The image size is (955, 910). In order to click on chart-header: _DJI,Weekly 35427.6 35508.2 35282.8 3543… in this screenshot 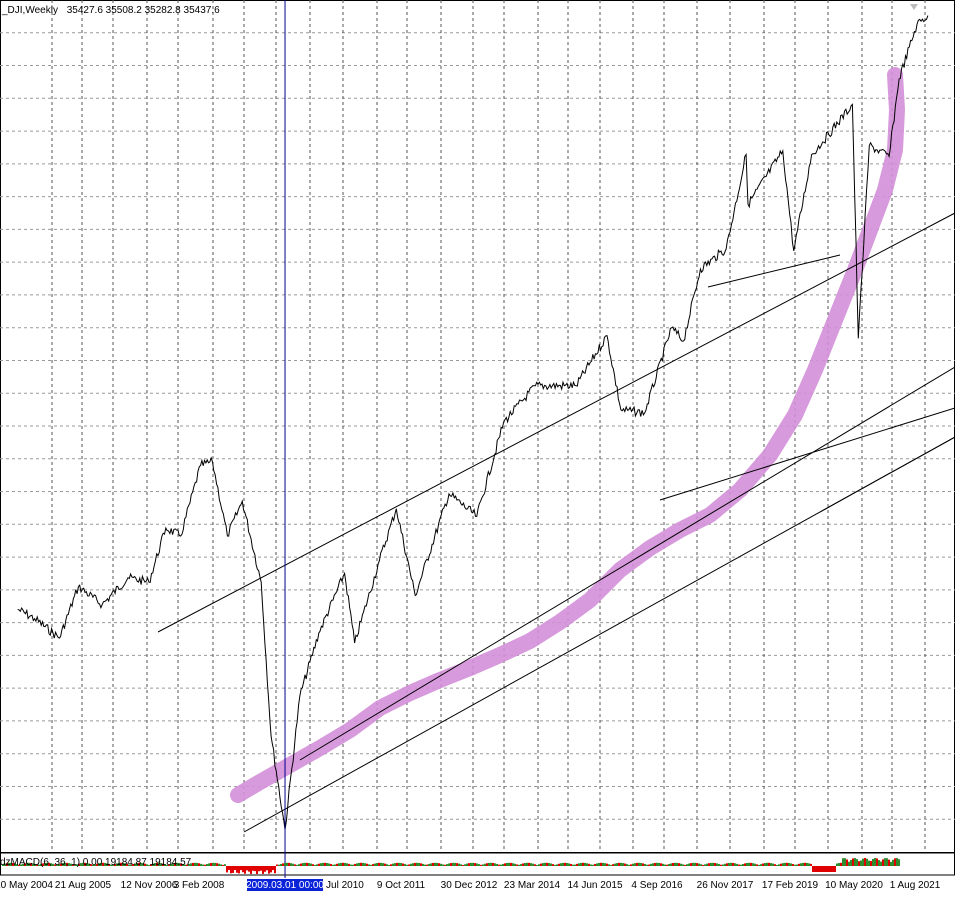, I will do `click(114, 10)`.